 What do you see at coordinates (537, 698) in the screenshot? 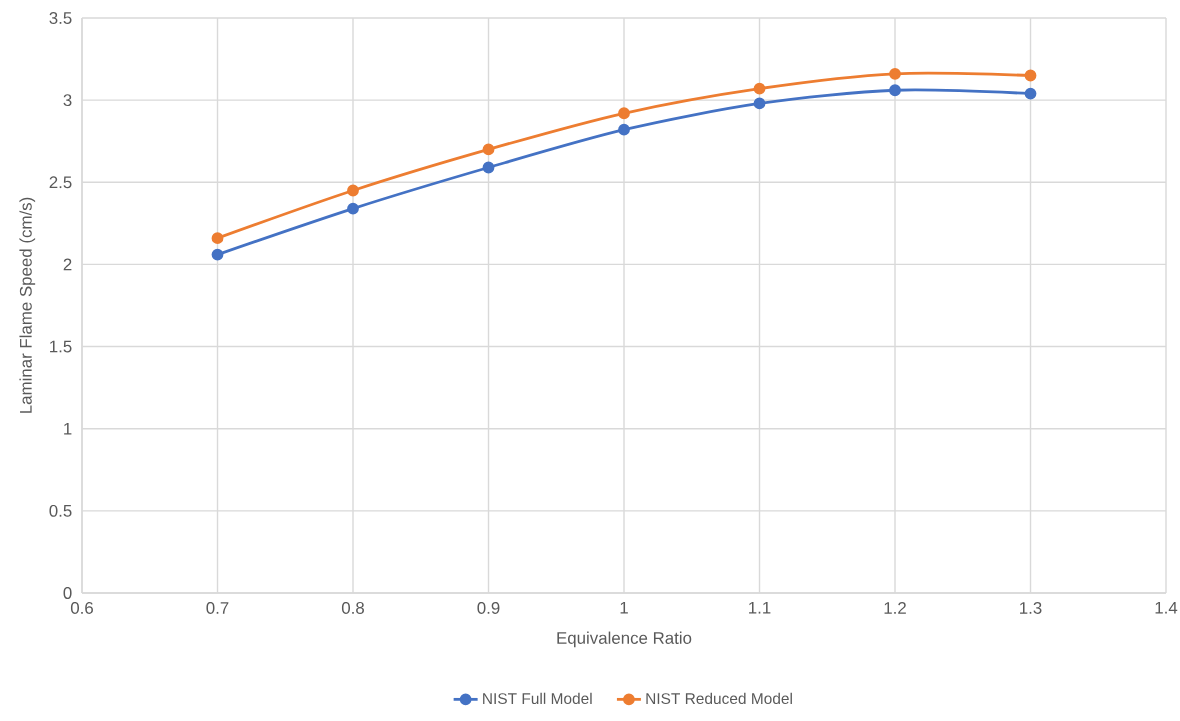
I see `legend-label: NIST Full Model` at bounding box center [537, 698].